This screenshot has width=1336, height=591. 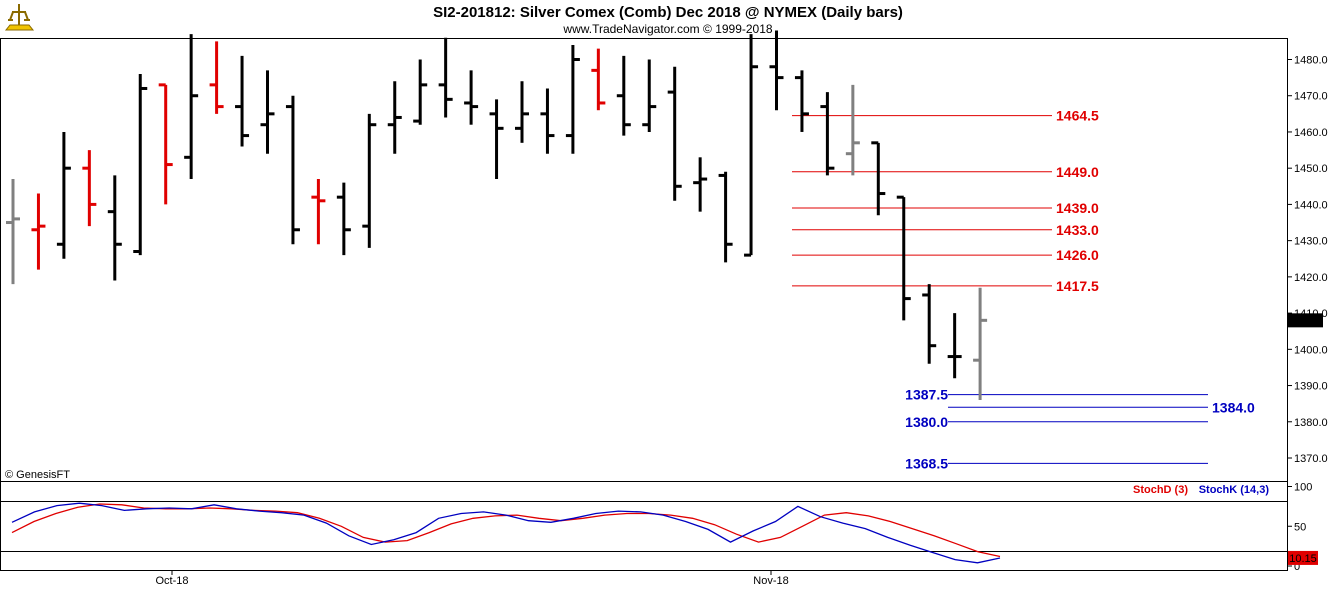 I want to click on stochD-line, so click(x=506, y=530).